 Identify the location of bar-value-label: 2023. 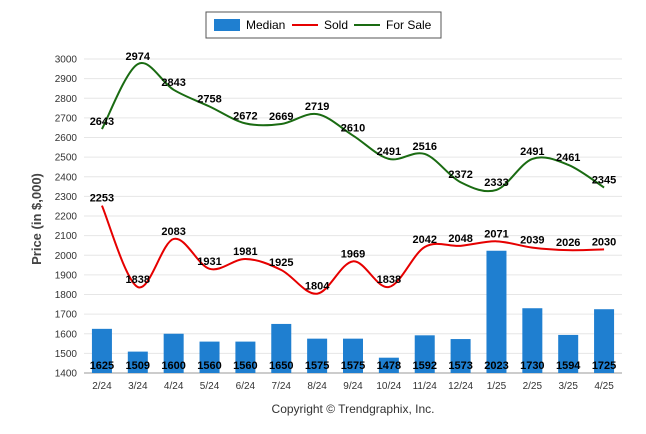
(496, 366).